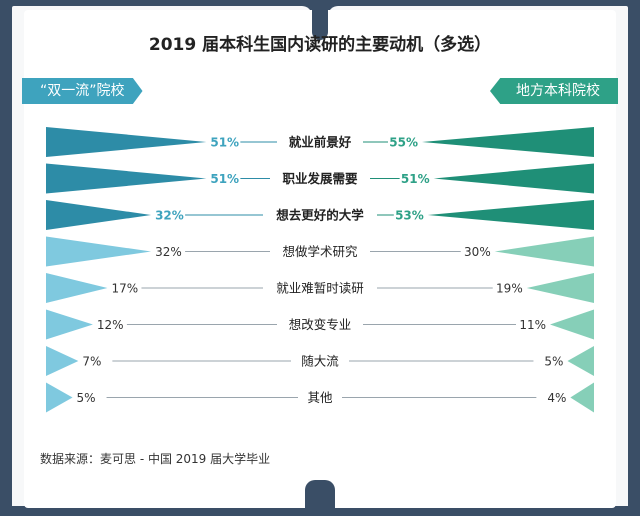 The height and width of the screenshot is (516, 640). What do you see at coordinates (320, 361) in the screenshot?
I see `category-label: 随大流` at bounding box center [320, 361].